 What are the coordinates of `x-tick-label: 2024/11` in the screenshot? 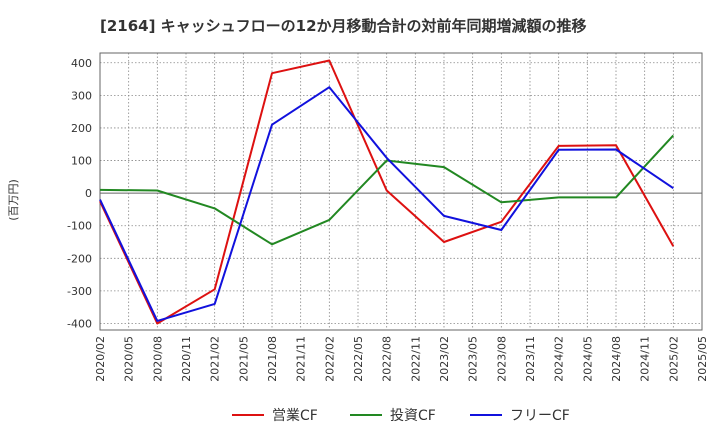 It's located at (645, 359).